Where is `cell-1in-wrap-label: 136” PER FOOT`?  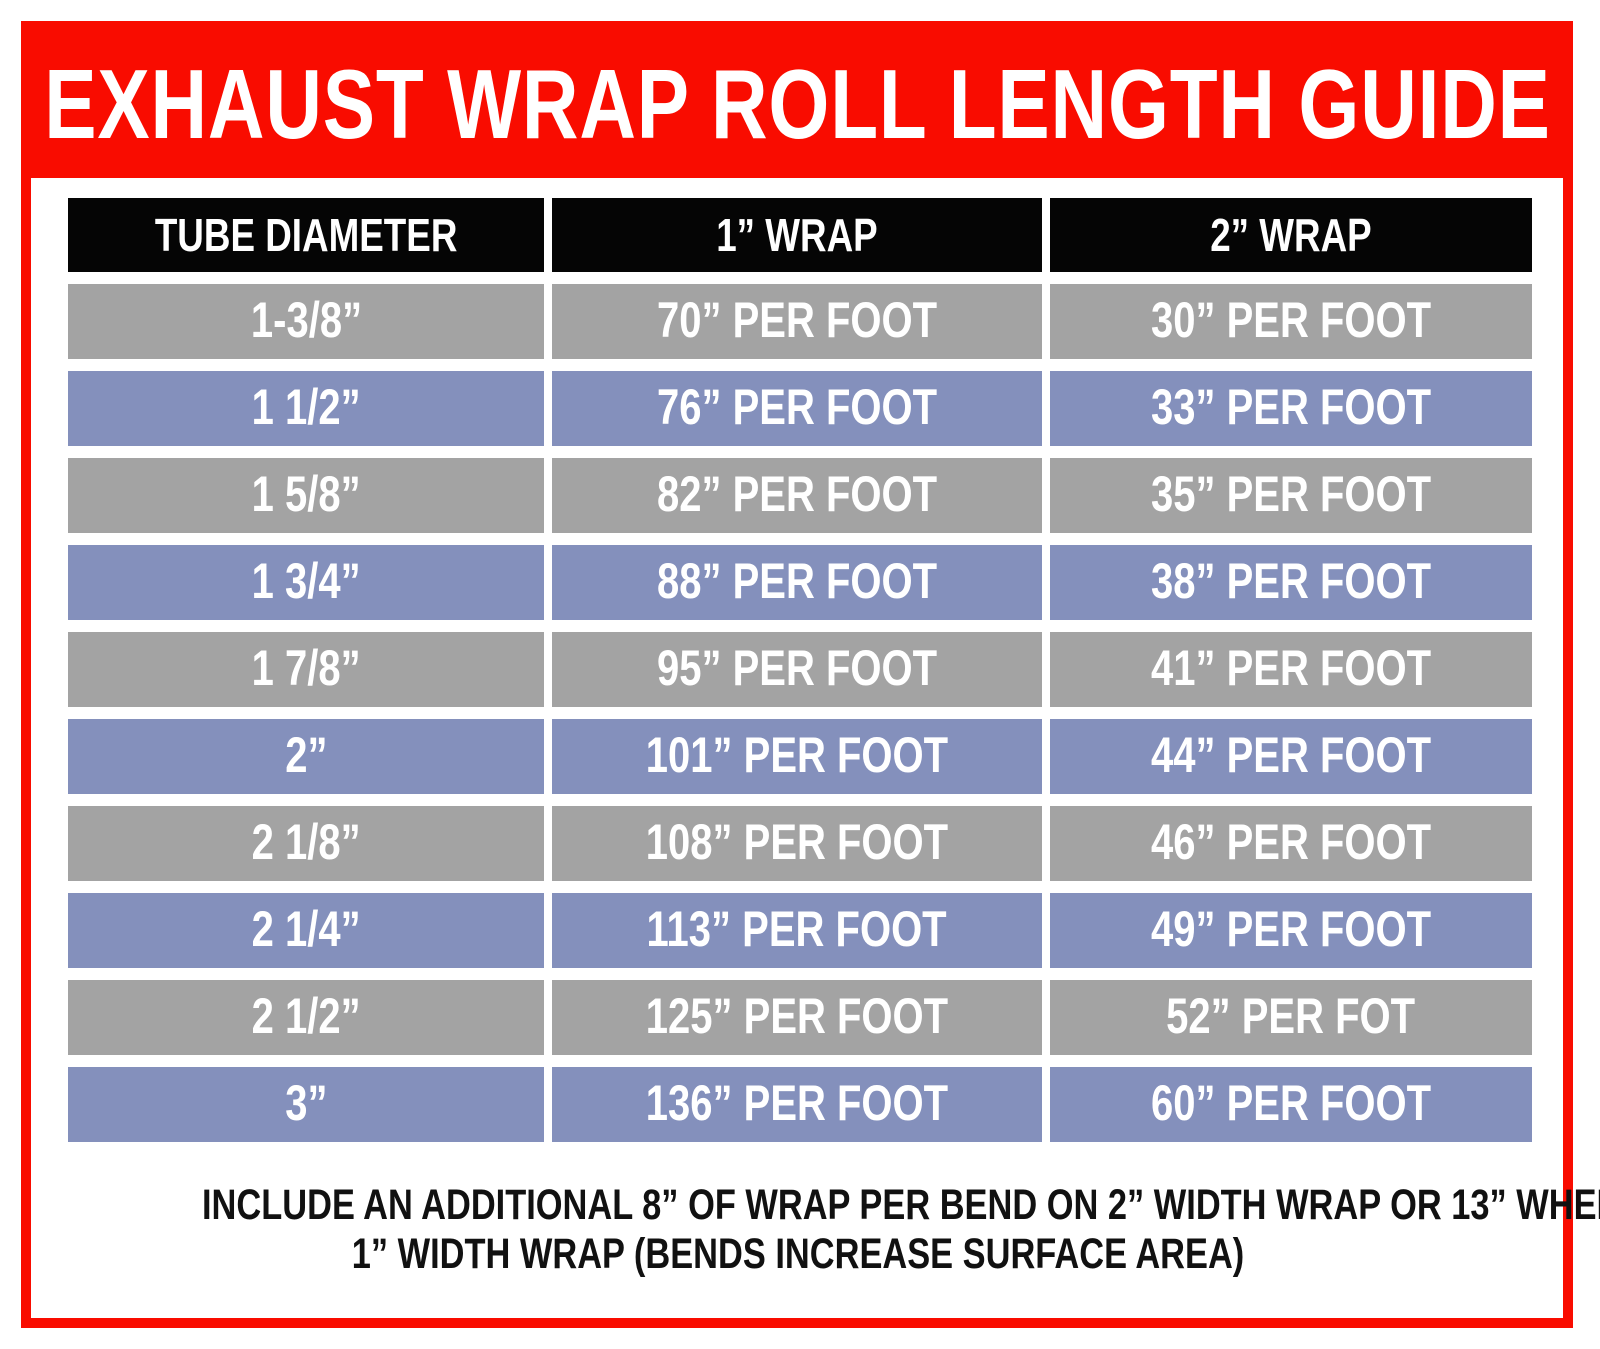
cell-1in-wrap-label: 136” PER FOOT is located at coordinates (797, 1103).